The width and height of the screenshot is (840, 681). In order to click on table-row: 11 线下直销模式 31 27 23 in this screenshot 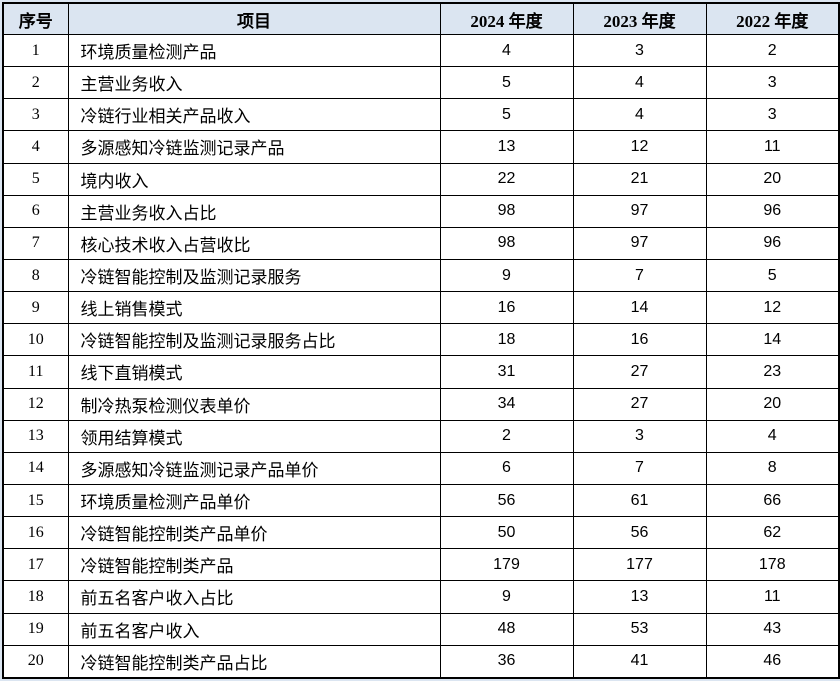, I will do `click(421, 372)`.